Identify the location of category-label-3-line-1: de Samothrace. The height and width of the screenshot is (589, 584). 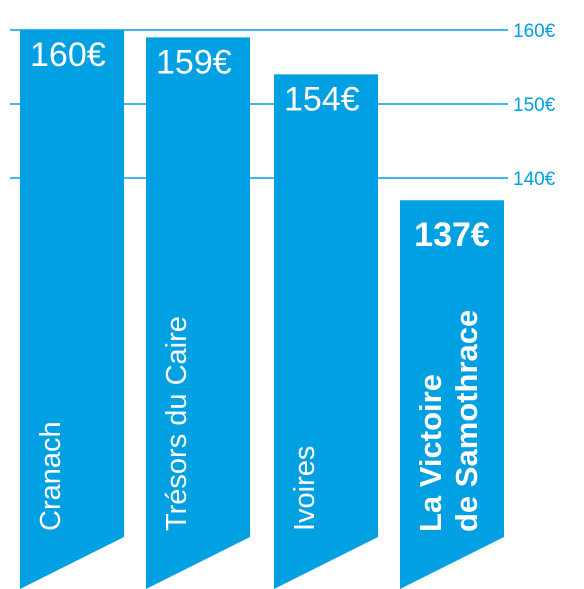
(466, 421).